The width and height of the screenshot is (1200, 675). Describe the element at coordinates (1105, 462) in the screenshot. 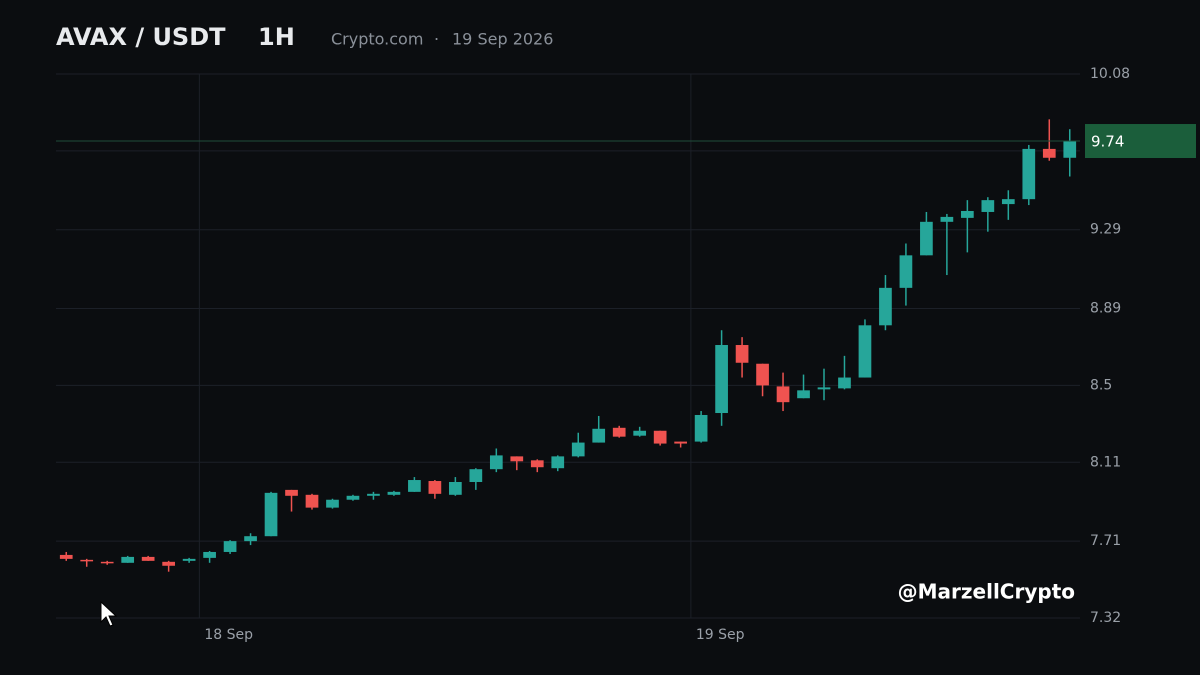

I see `y-tick-label: 8.11` at that location.